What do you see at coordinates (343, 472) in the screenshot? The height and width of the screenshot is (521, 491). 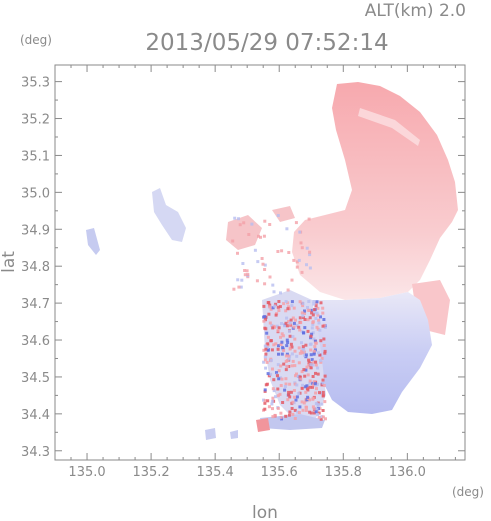 I see `x-tick-label: 135.8` at bounding box center [343, 472].